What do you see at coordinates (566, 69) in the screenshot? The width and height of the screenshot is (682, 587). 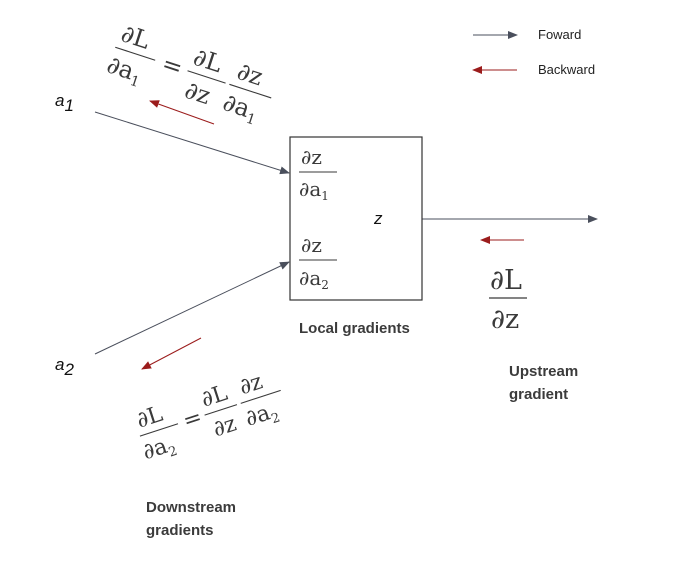 I see `legend-backward-label: Backward` at bounding box center [566, 69].